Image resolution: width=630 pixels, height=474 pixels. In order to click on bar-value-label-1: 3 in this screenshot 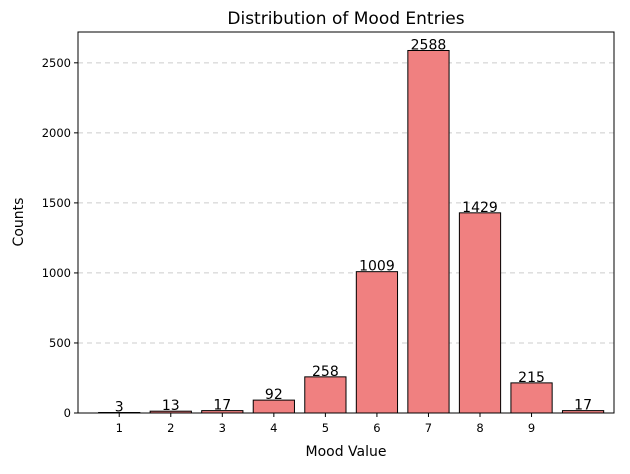, I will do `click(119, 408)`.